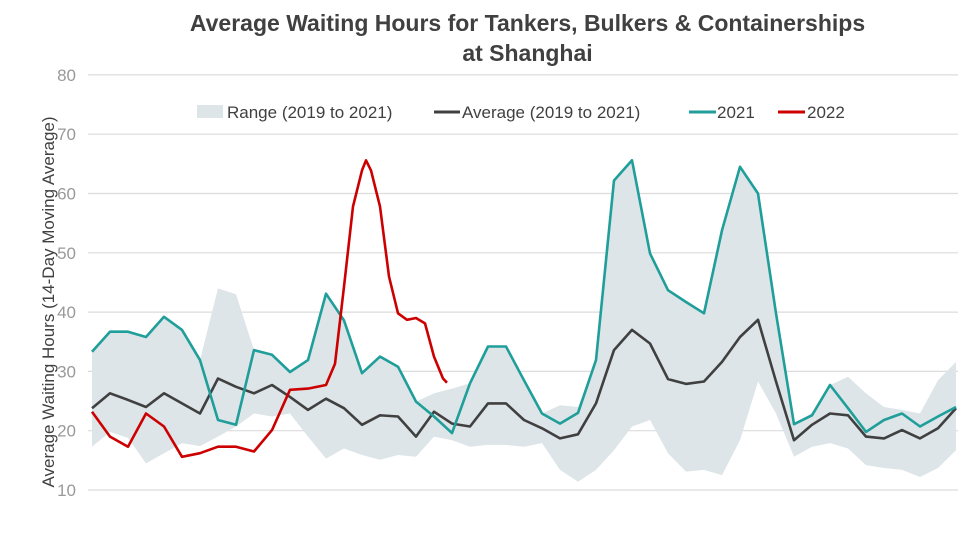 This screenshot has width=975, height=536. What do you see at coordinates (66, 75) in the screenshot?
I see `y-tick-label: 80` at bounding box center [66, 75].